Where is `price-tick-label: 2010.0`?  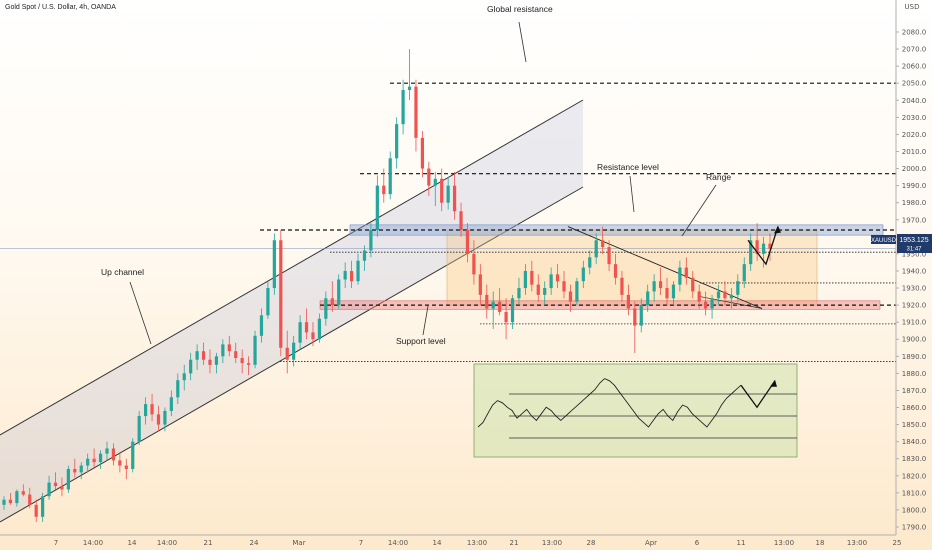
price-tick-label: 2010.0 is located at coordinates (914, 152).